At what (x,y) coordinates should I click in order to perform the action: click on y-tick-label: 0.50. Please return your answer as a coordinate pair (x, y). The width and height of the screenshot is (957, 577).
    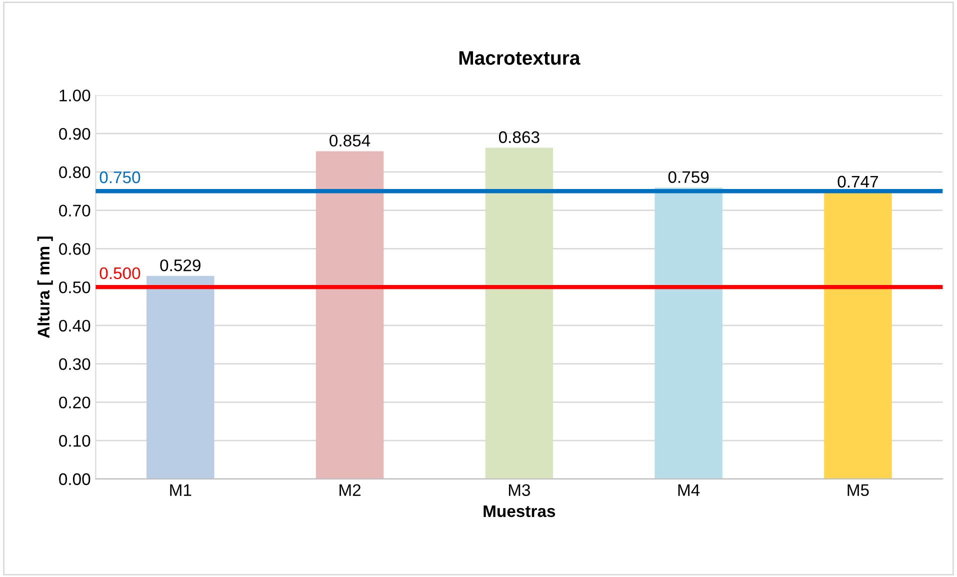
    Looking at the image, I should click on (74, 287).